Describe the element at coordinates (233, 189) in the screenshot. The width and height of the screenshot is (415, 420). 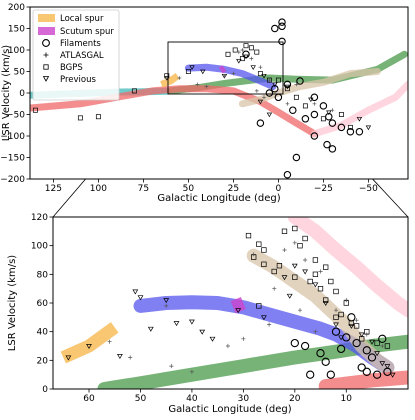
I see `top-x-tick-label-4: 25` at that location.